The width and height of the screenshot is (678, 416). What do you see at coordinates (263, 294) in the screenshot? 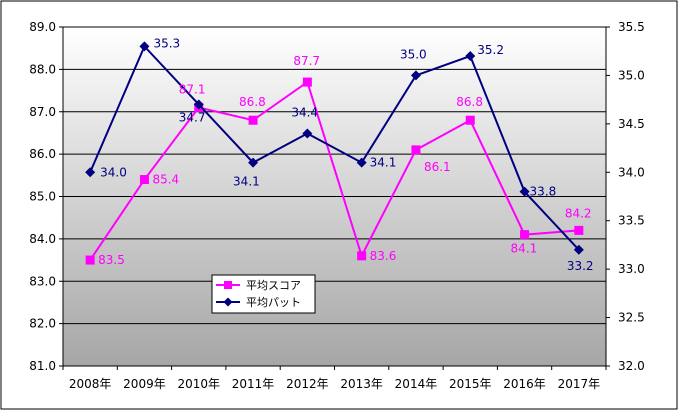
I see `legend: 平均スコア 平均パット` at bounding box center [263, 294].